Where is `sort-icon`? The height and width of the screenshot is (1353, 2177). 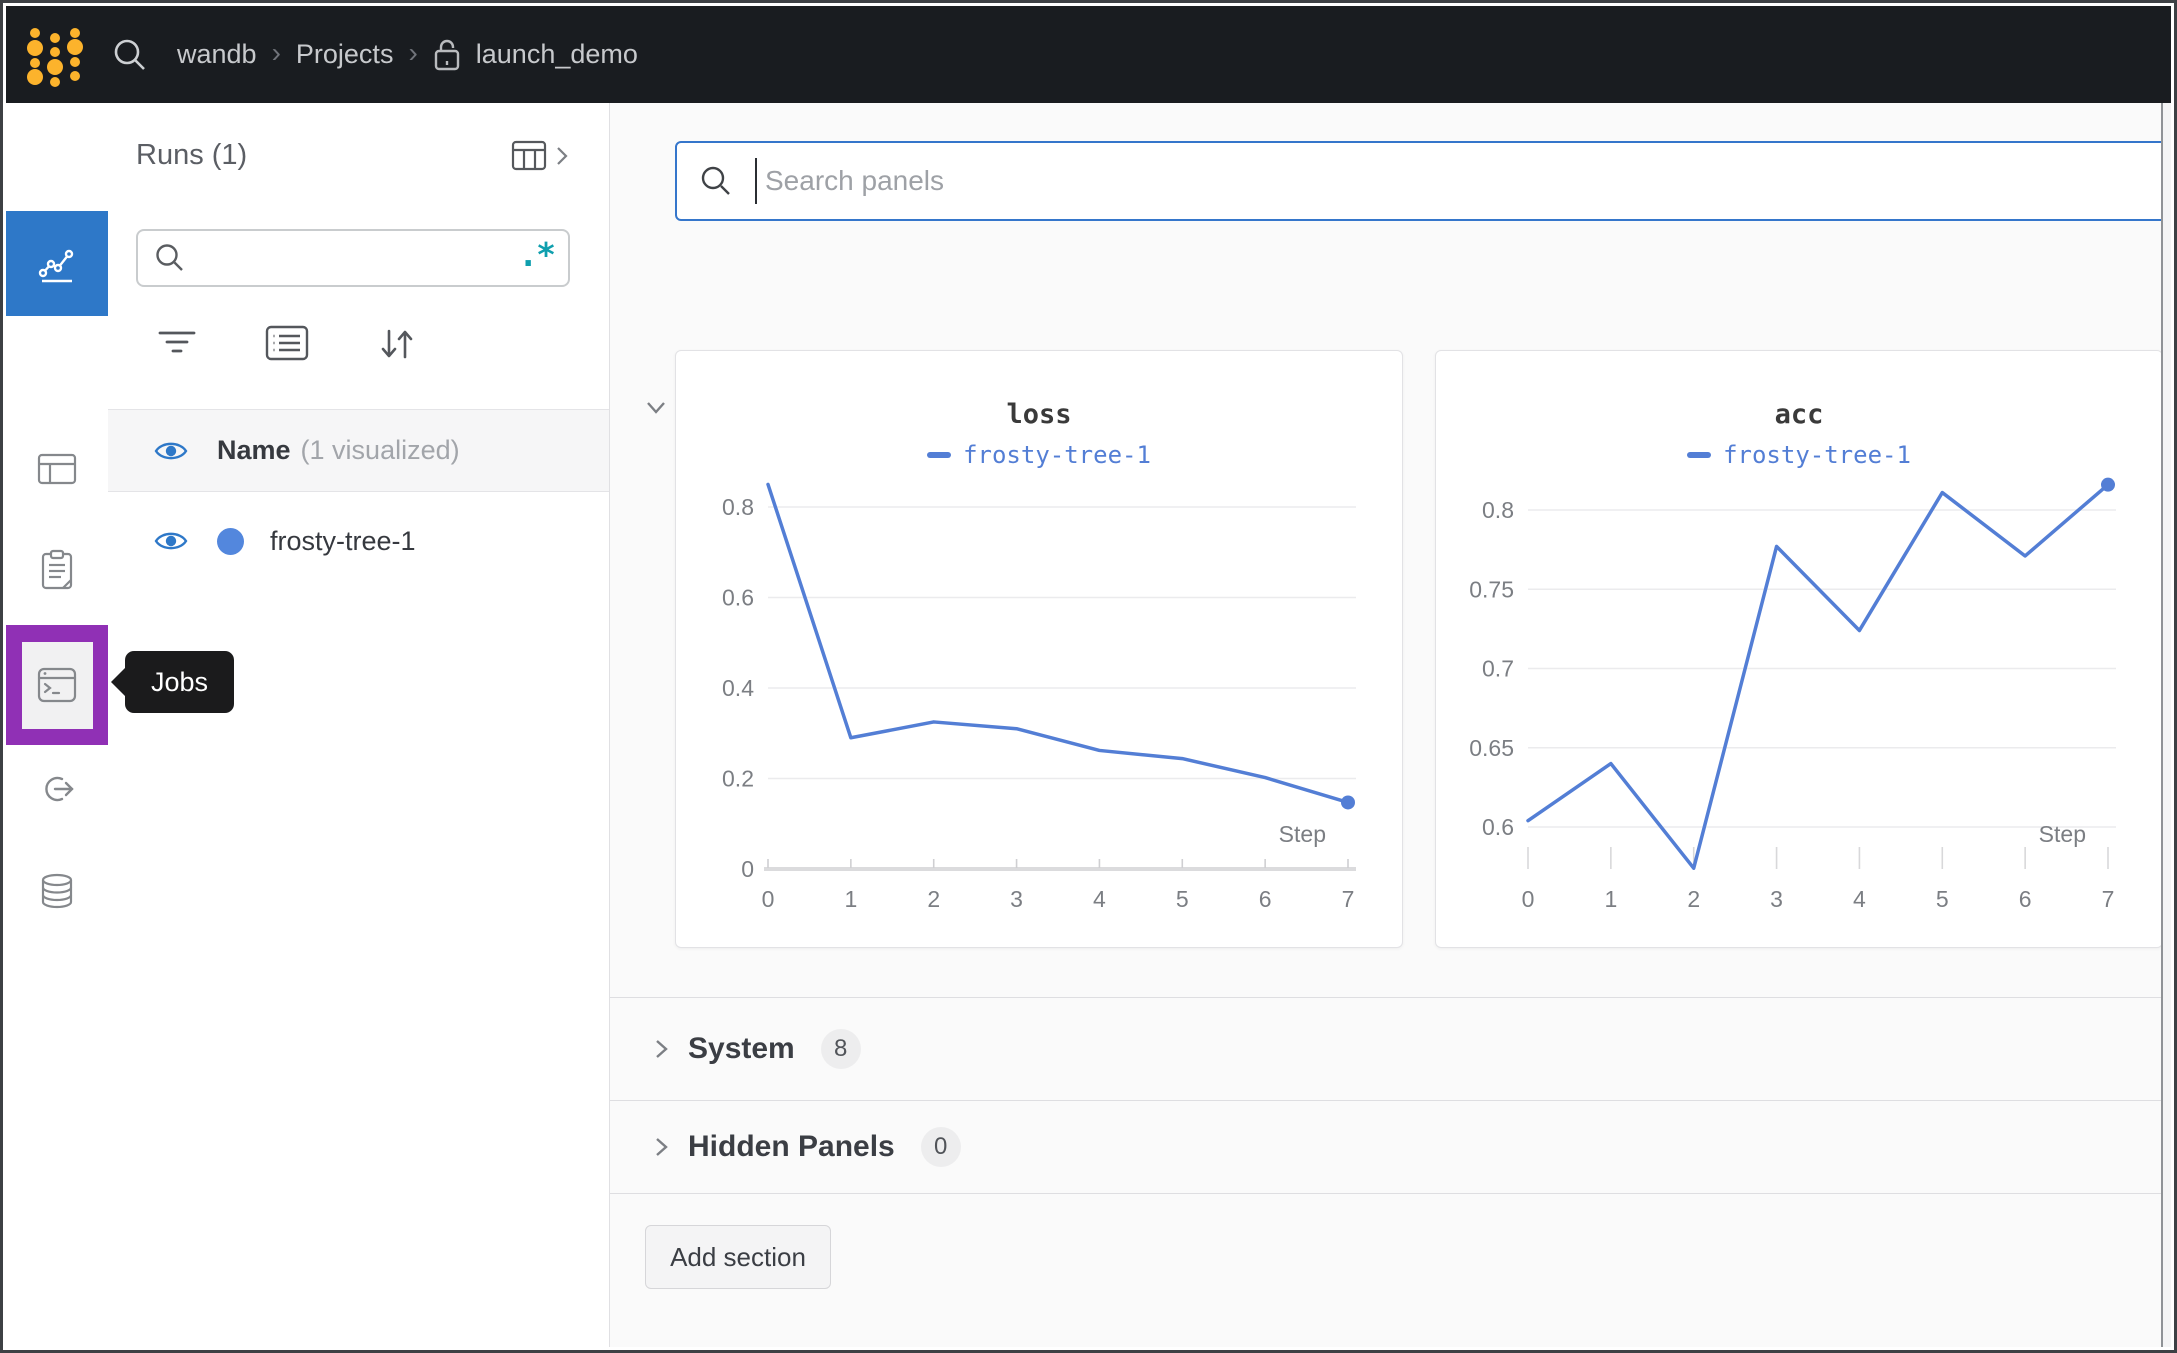 sort-icon is located at coordinates (397, 344).